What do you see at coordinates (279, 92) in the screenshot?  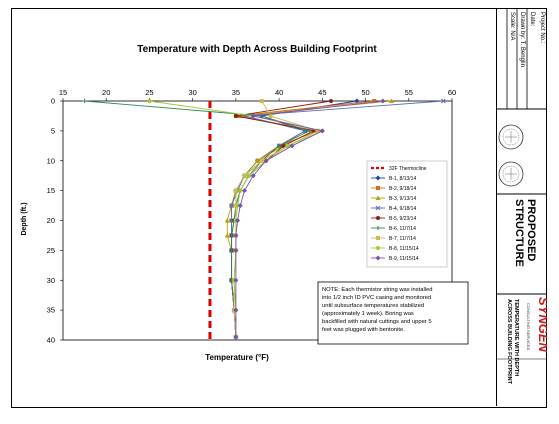 I see `x-tick-label: 40` at bounding box center [279, 92].